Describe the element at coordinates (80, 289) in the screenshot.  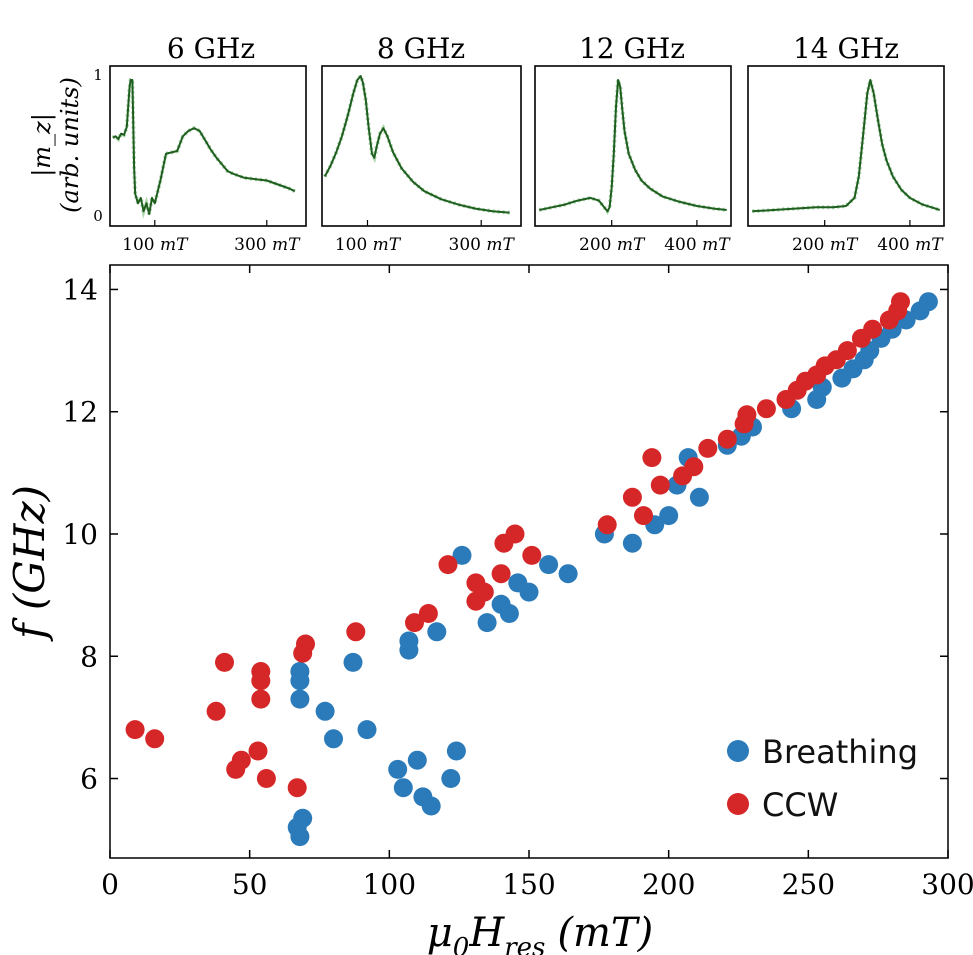
I see `y-tick-label: 14` at that location.